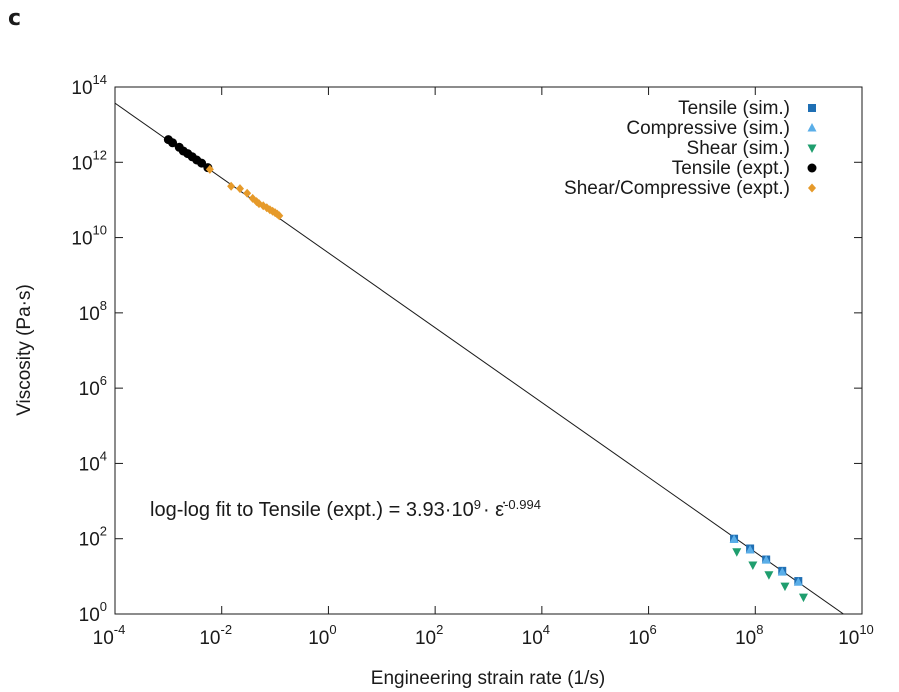 This screenshot has height=692, width=899. I want to click on y-tick-label: 10⁶, so click(93, 386).